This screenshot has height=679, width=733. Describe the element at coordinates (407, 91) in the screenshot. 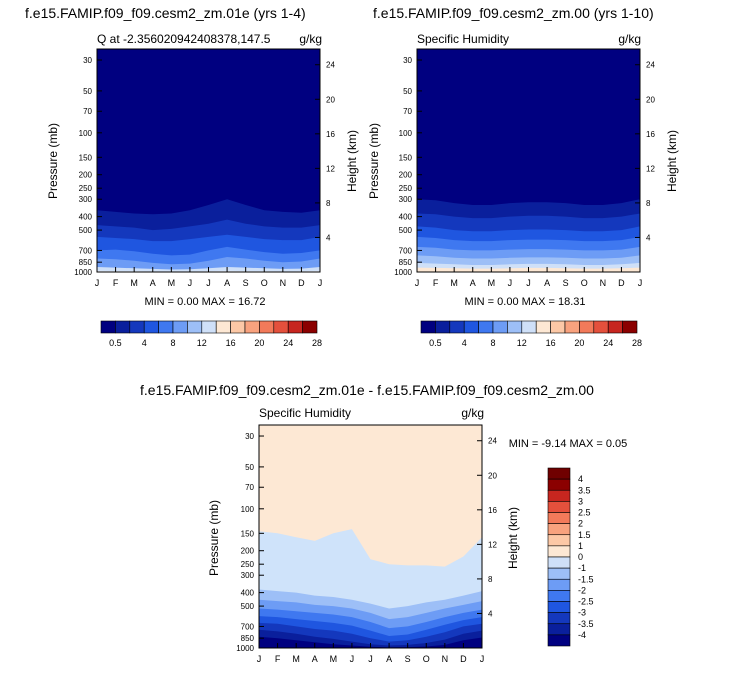

I see `panel-2-pressure-tick-label: 50` at that location.